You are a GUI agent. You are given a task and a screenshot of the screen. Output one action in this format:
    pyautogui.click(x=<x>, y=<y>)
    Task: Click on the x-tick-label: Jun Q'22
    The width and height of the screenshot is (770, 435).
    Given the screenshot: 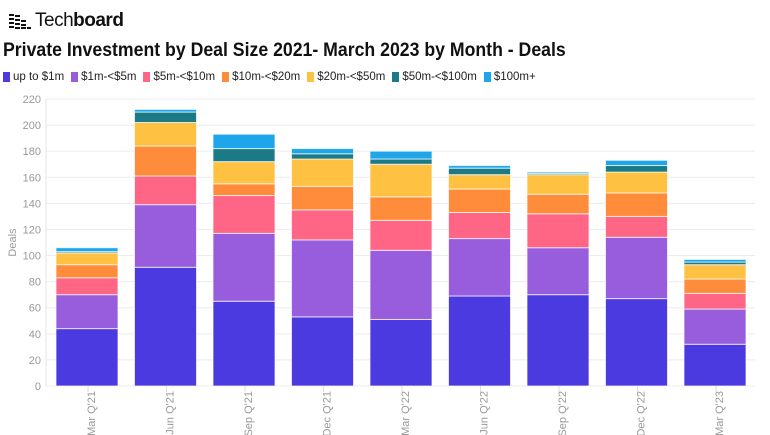 What is the action you would take?
    pyautogui.click(x=485, y=413)
    